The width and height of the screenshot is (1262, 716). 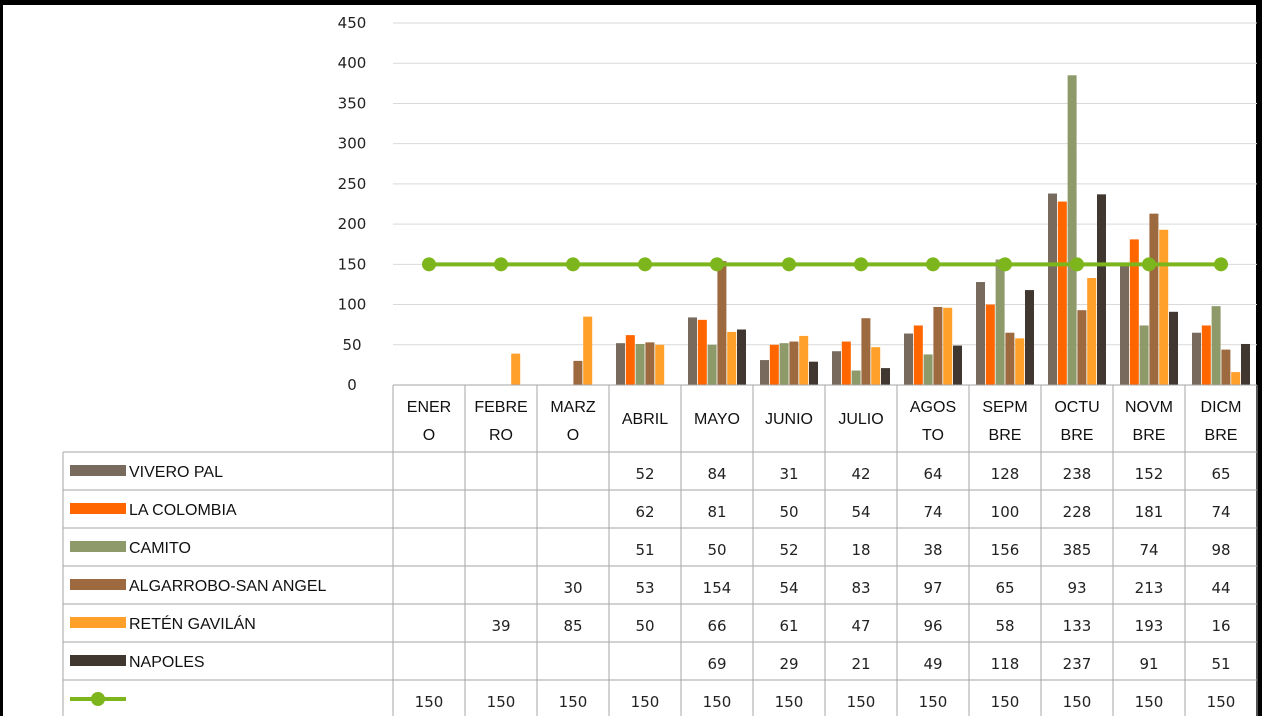 I want to click on series-label: NAPOLES, so click(x=167, y=662).